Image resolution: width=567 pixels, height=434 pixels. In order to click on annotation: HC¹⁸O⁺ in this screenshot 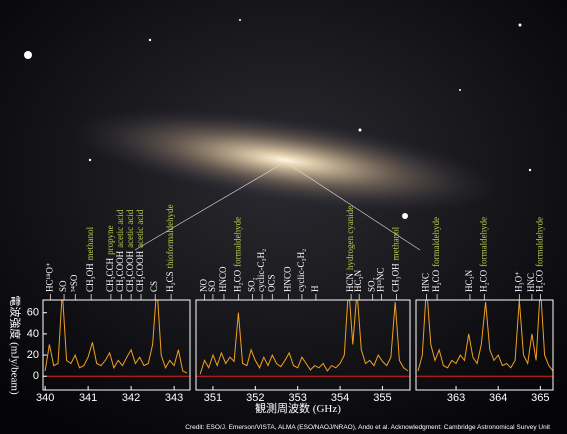, I will do `click(49, 277)`.